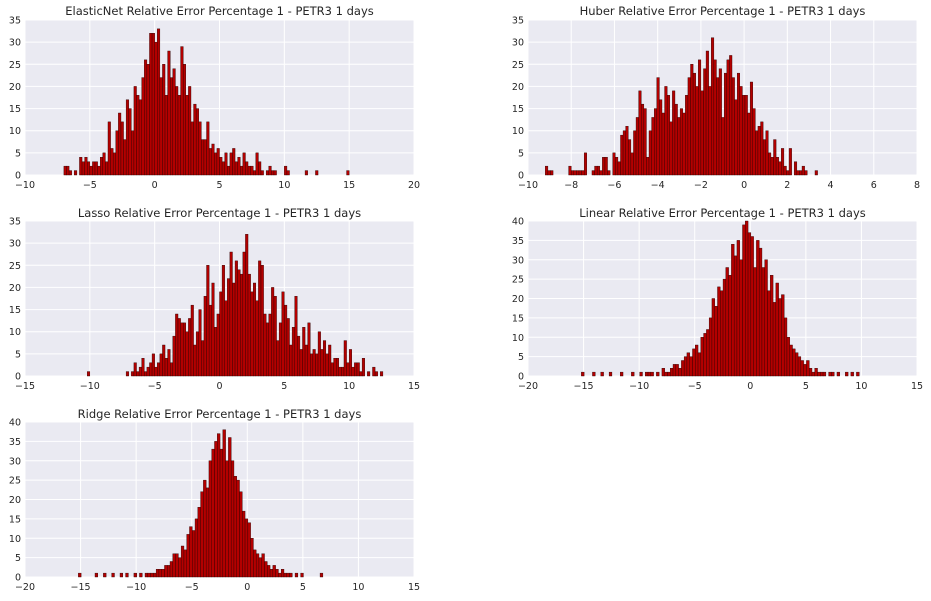  I want to click on x-tick-label: −4, so click(658, 185).